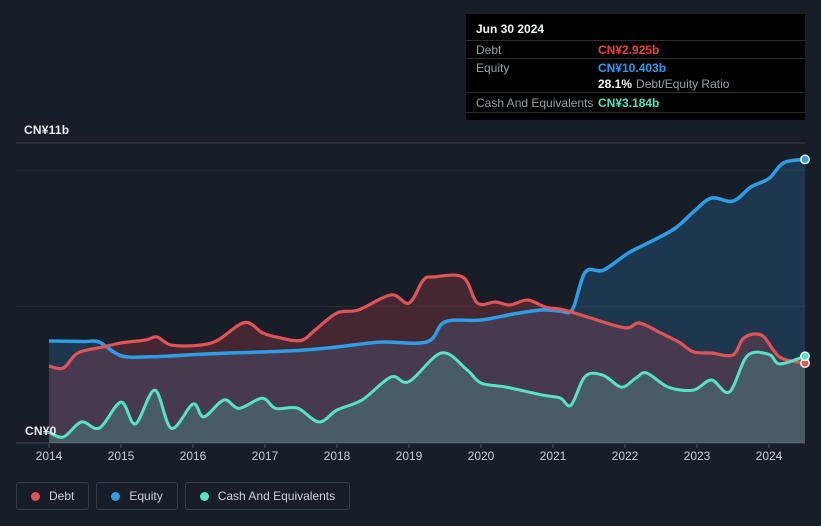 This screenshot has height=526, width=821. I want to click on tooltip-row-equity: Equity CN¥10.403b, so click(635, 67).